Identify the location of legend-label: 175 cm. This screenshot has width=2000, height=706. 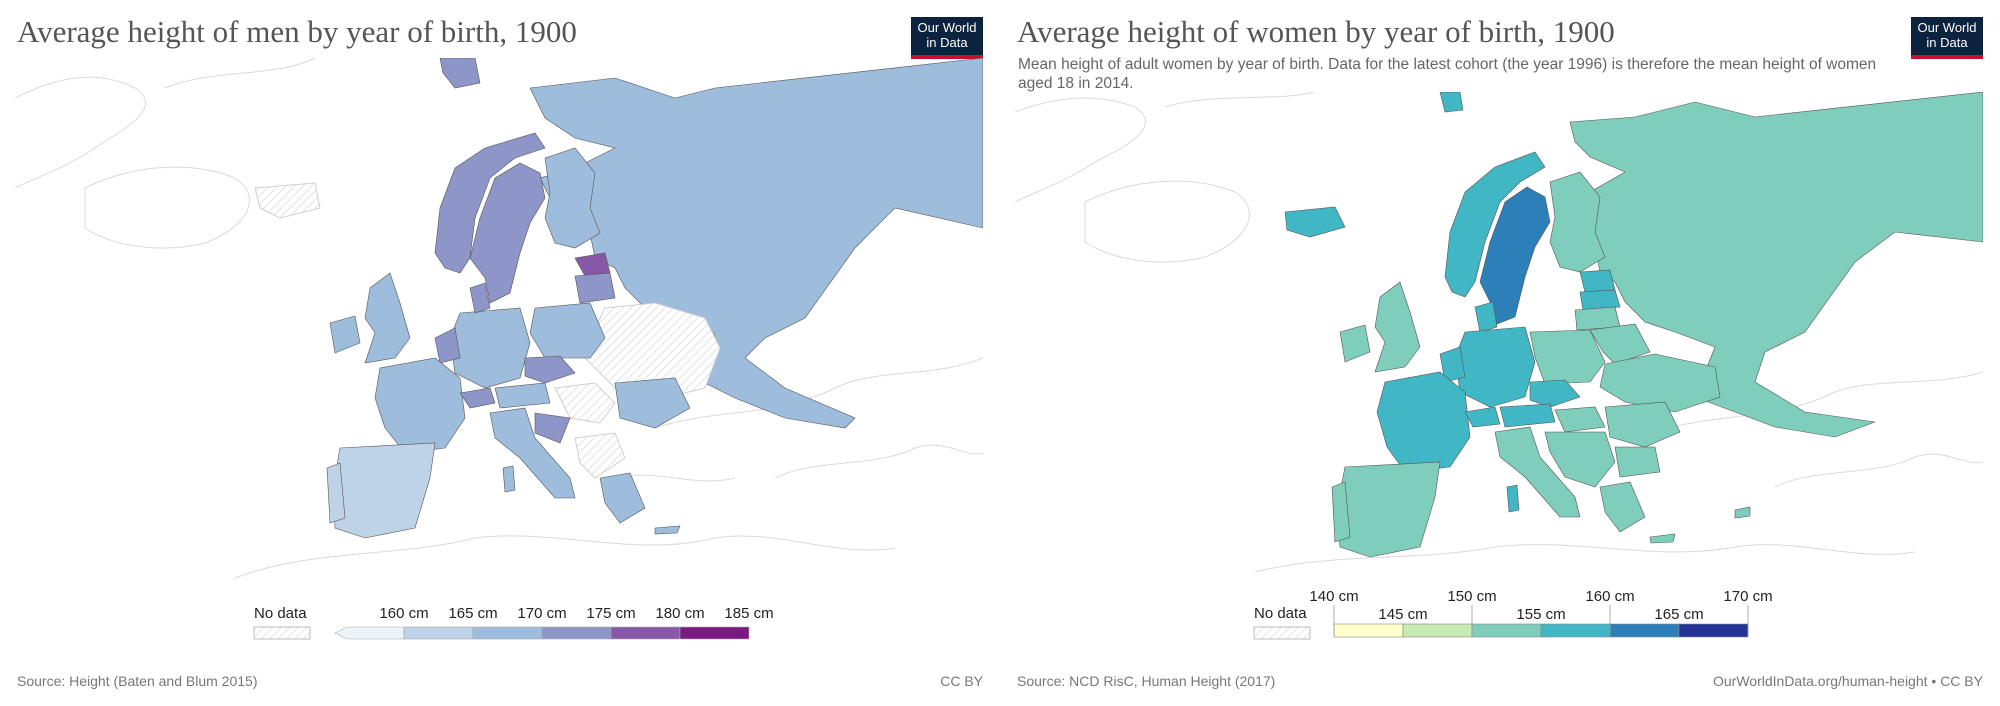
(610, 613).